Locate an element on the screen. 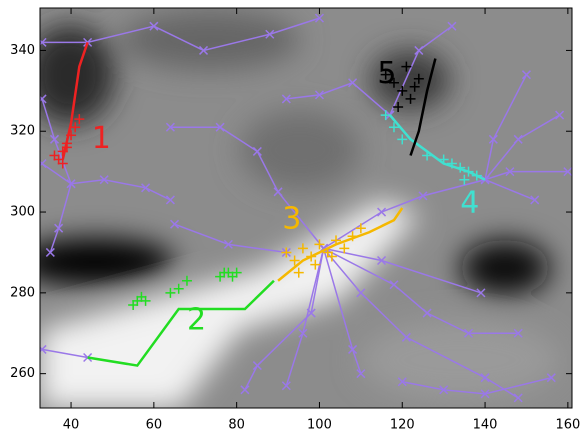 Image resolution: width=587 pixels, height=441 pixels. x-tick-label: 160 is located at coordinates (567, 425).